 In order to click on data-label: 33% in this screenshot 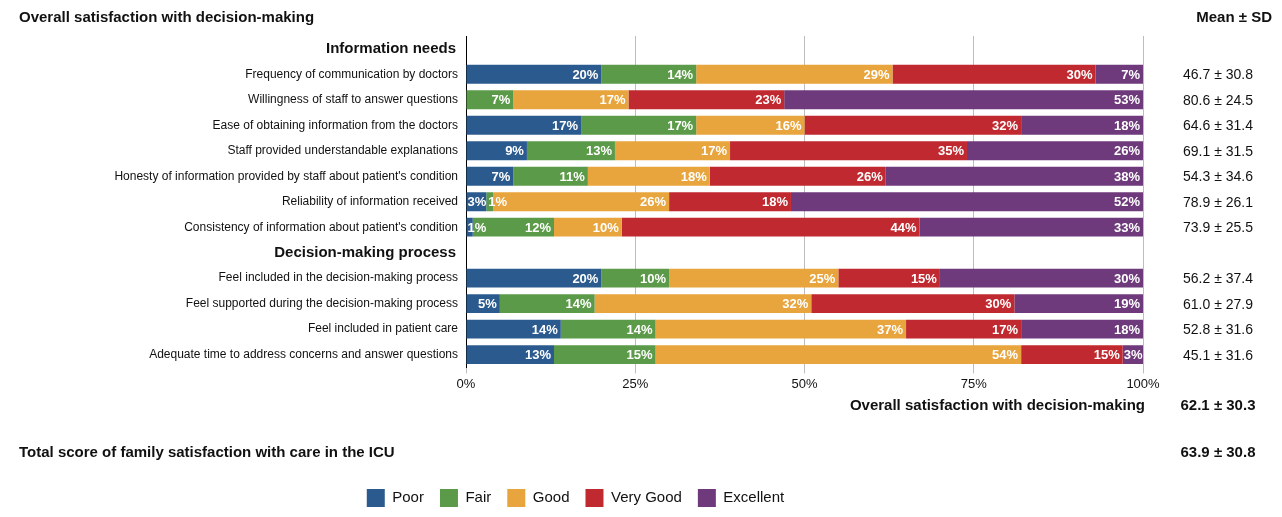, I will do `click(1127, 227)`.